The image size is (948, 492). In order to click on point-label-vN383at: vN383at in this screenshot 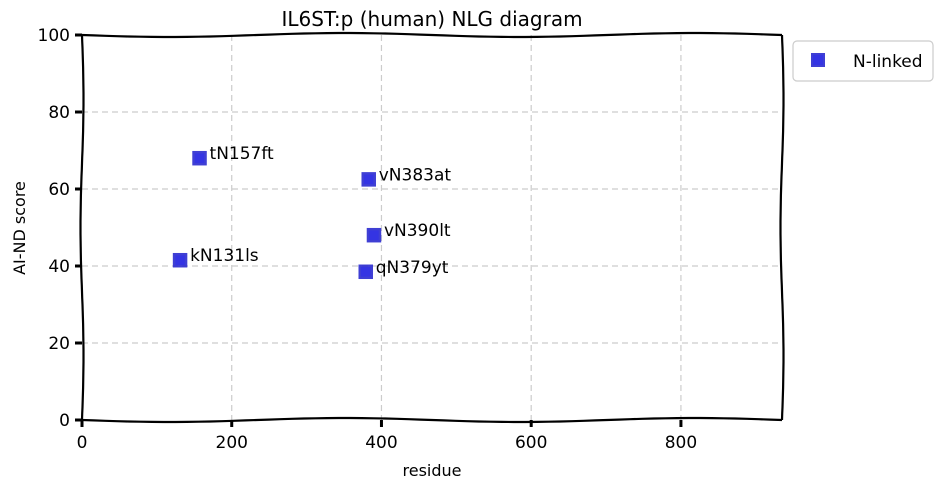, I will do `click(415, 175)`.